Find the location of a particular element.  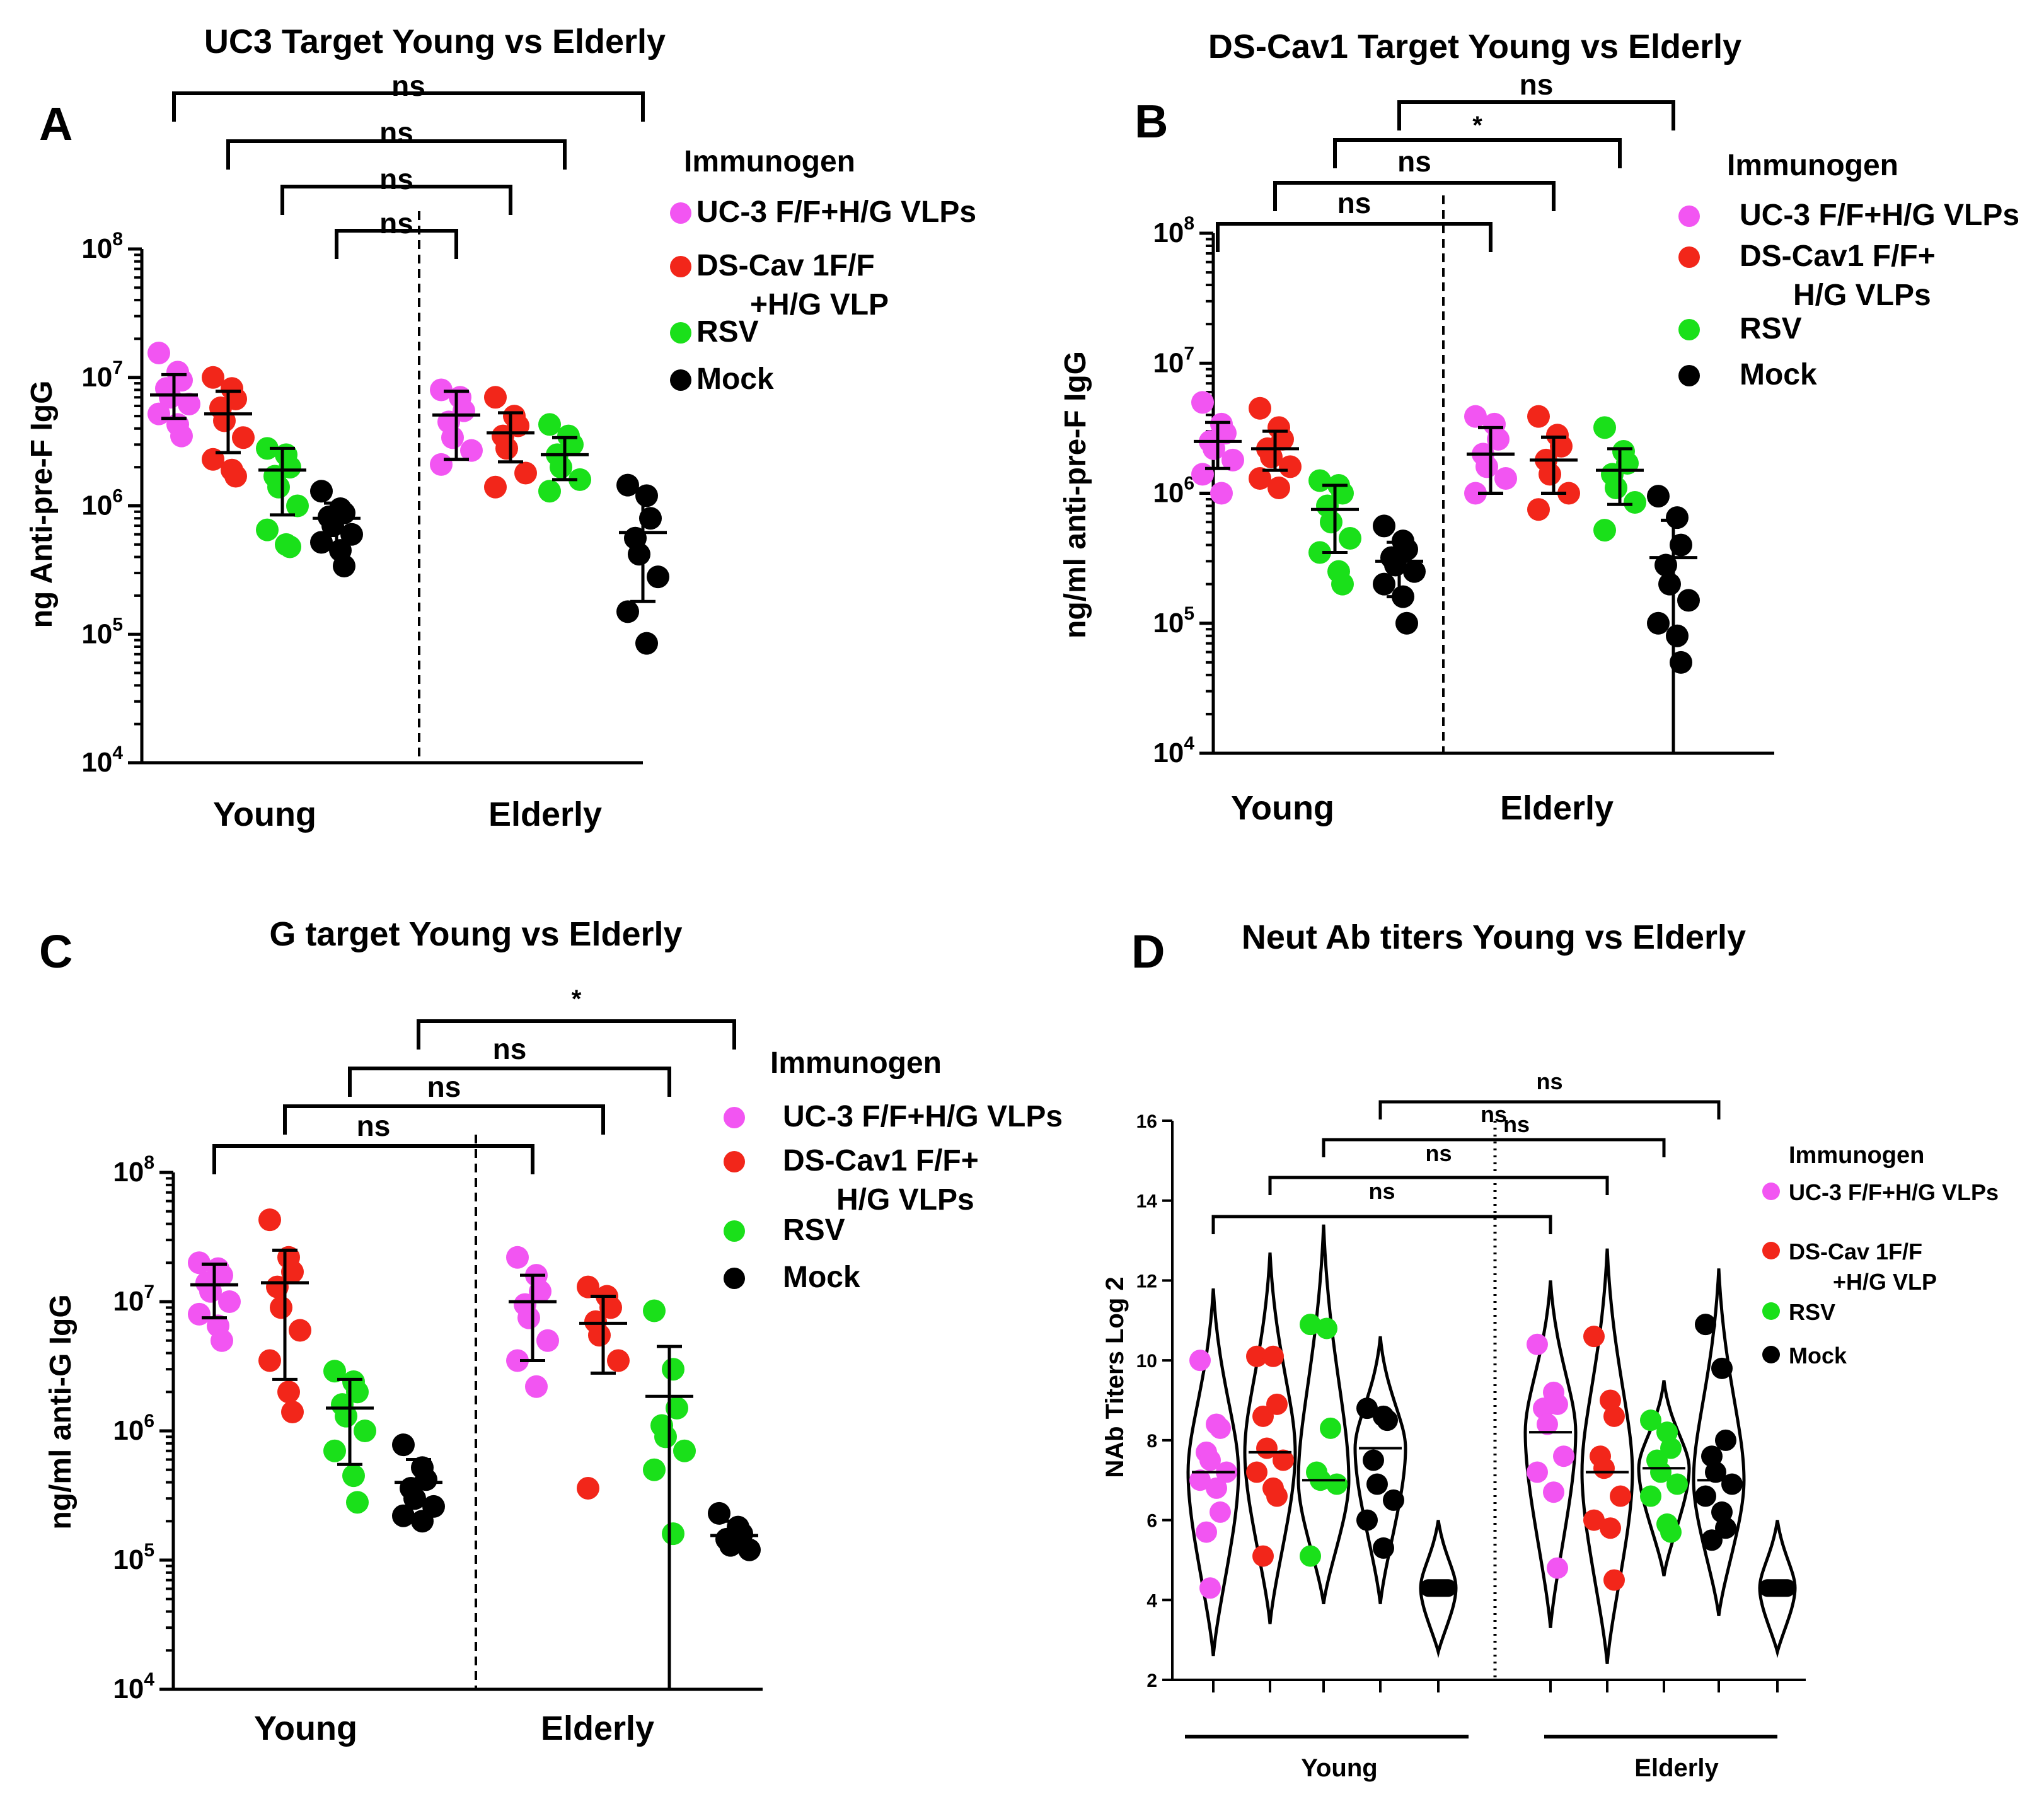

y-tick-label: 10⁸ is located at coordinates (102, 246).